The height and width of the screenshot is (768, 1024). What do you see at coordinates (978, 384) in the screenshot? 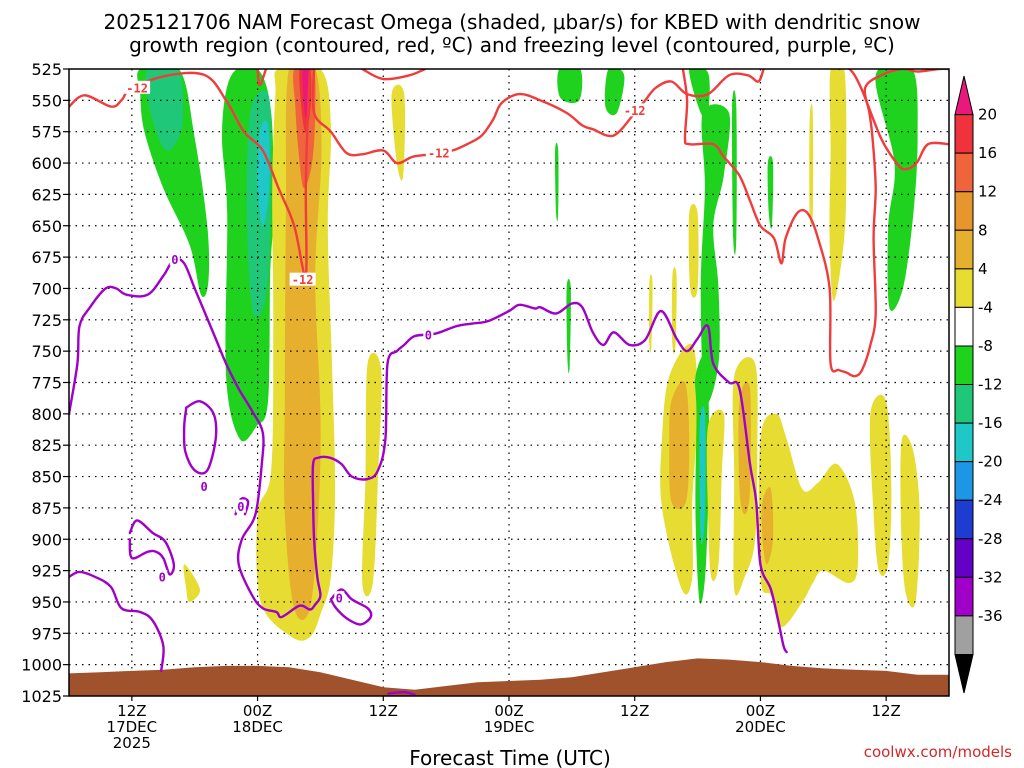
I see `colorbar: 20 16 12 8 4 -4 -8 -12 -16 -20 -24 -28 -32 -36` at bounding box center [978, 384].